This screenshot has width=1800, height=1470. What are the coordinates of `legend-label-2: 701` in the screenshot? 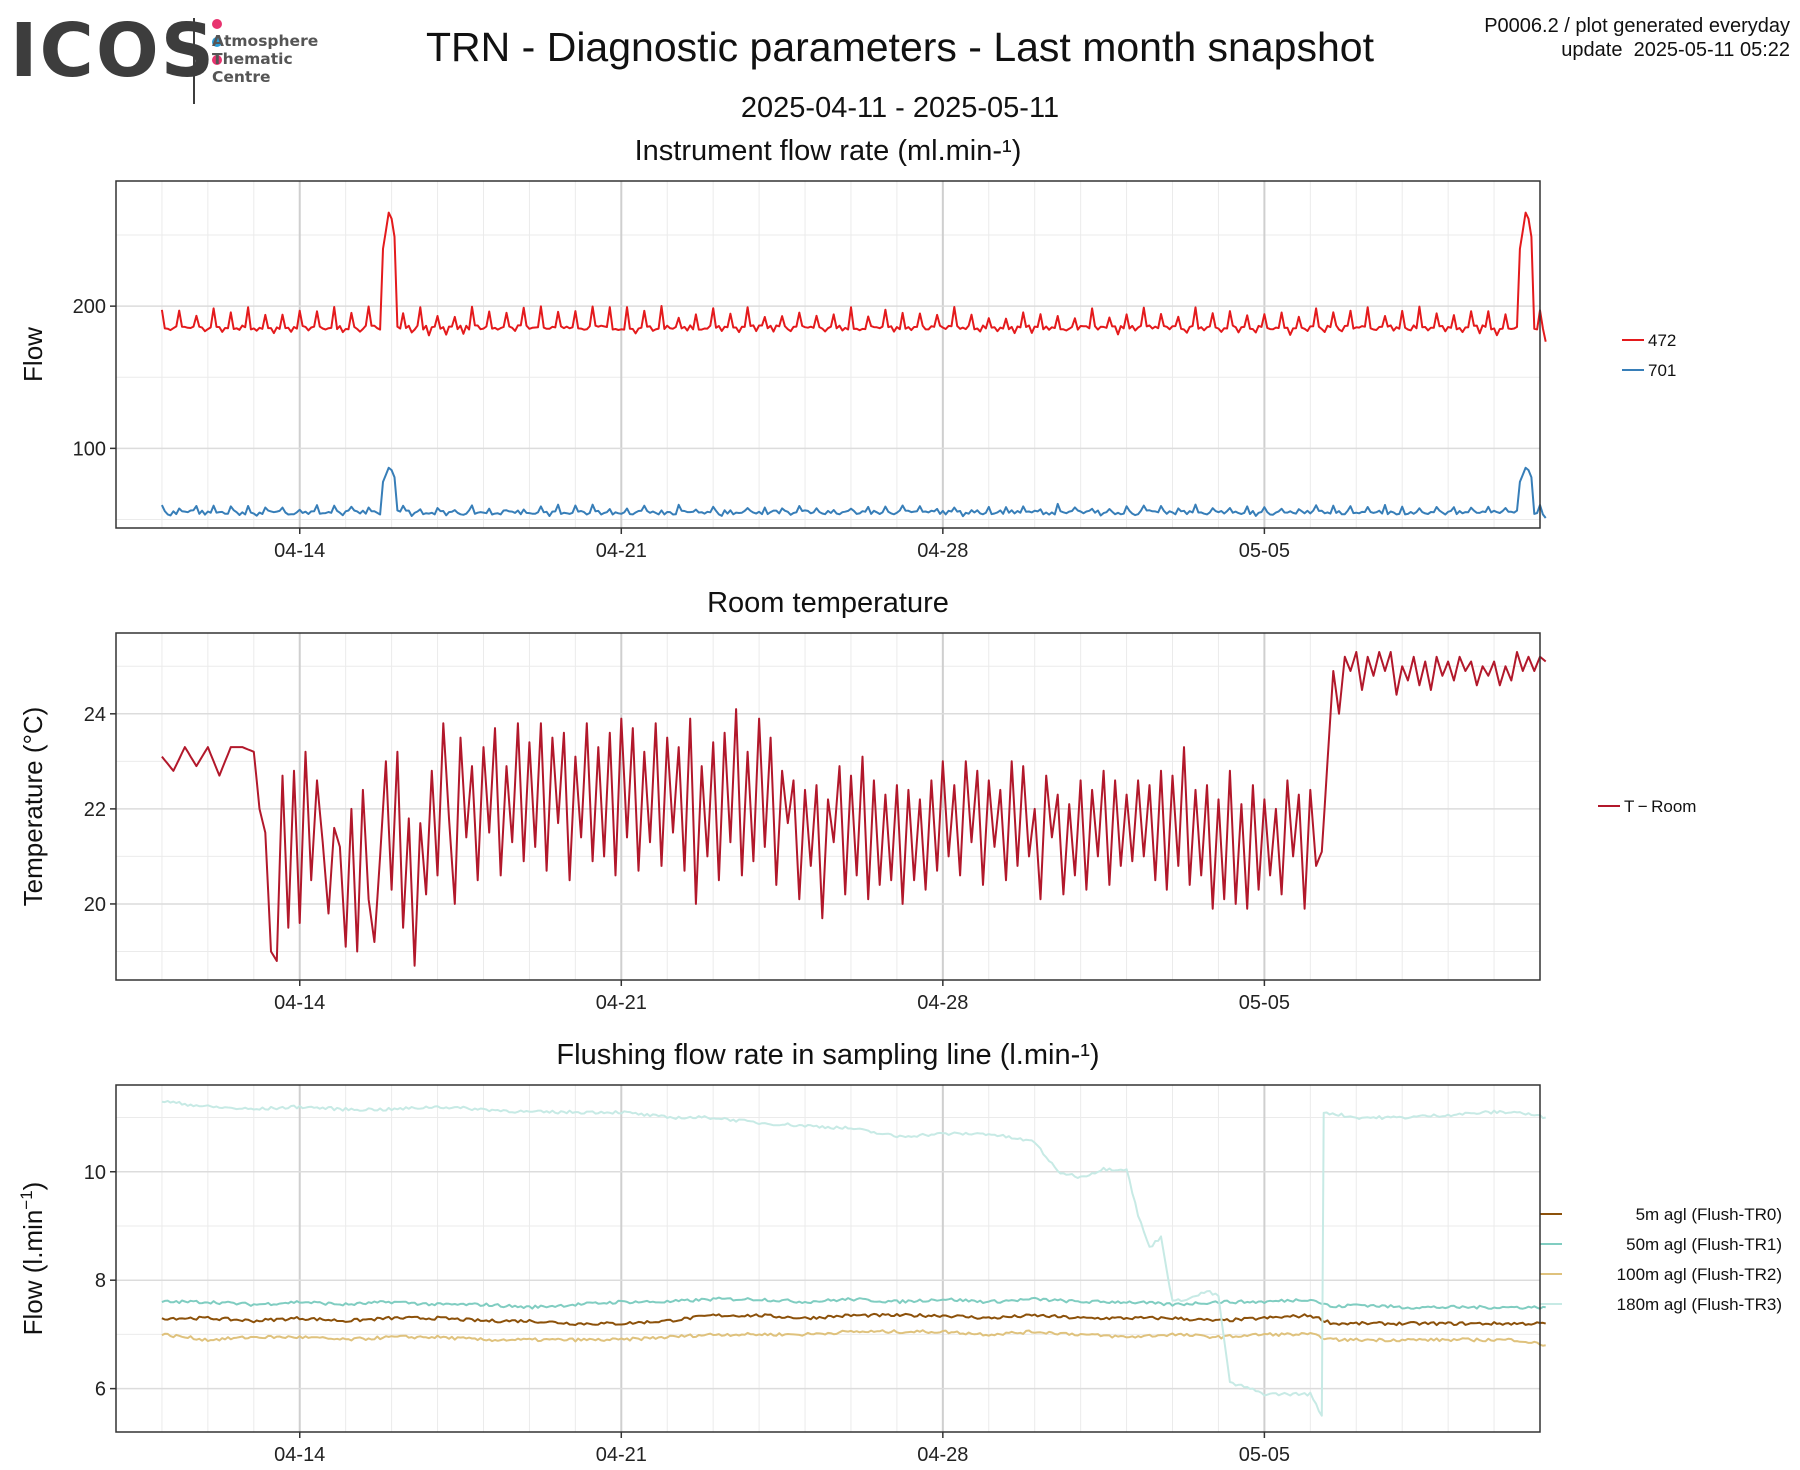 It's located at (1662, 370).